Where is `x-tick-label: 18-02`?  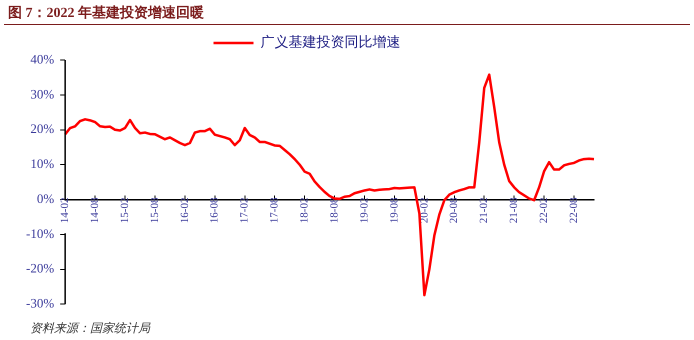
x-tick-label: 18-02 is located at coordinates (304, 211).